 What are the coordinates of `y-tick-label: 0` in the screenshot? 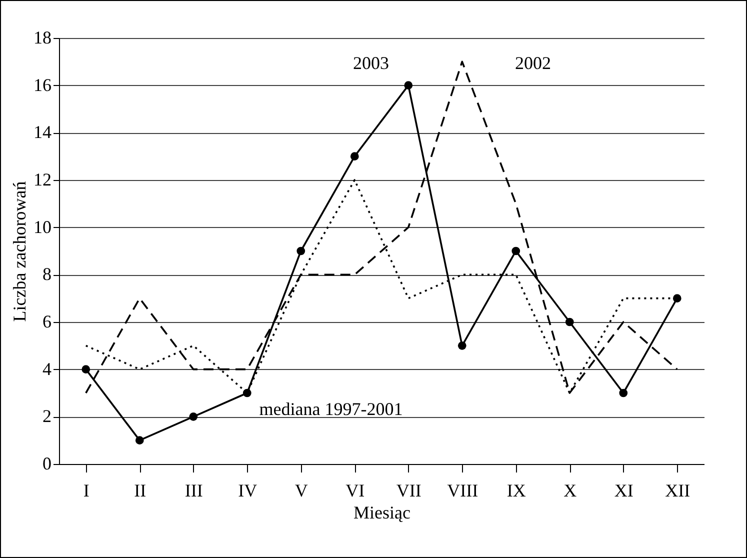 It's located at (47, 464).